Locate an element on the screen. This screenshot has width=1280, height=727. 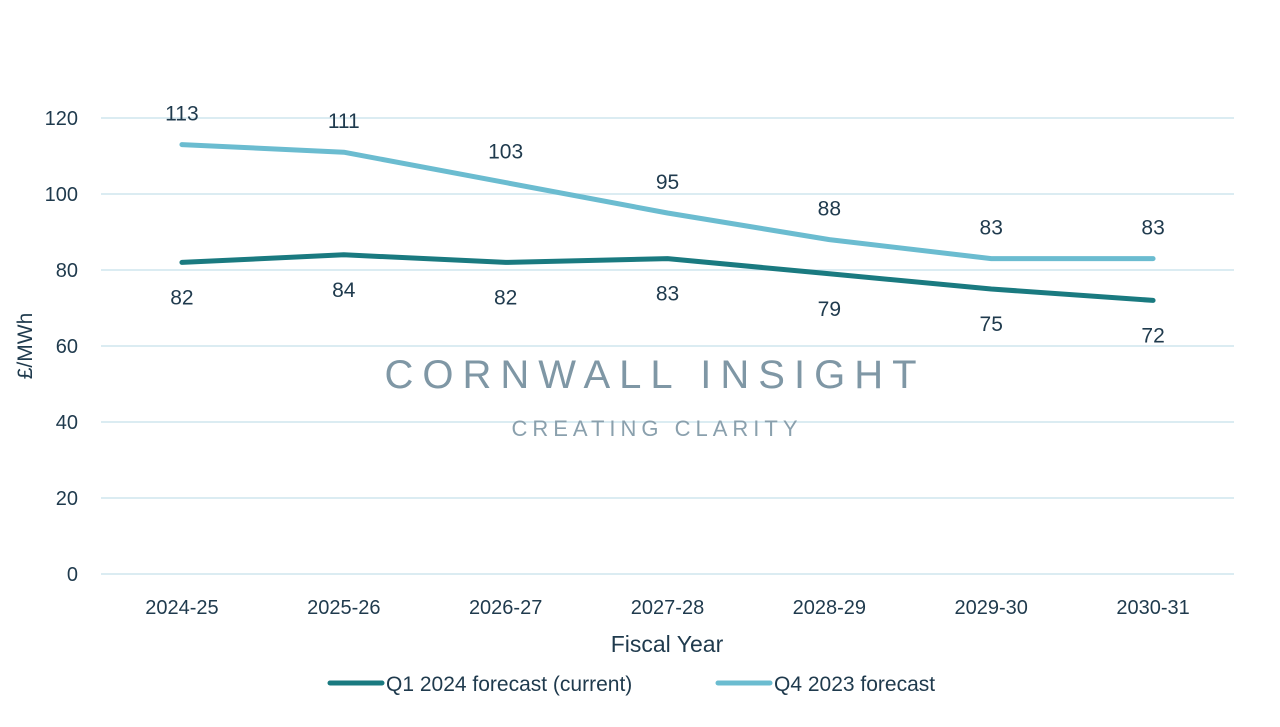
y-tick-label: 60 is located at coordinates (67, 347).